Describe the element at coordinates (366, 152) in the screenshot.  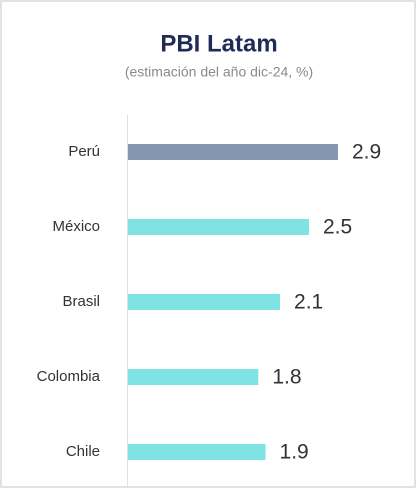
I see `value-label: 2.9` at that location.